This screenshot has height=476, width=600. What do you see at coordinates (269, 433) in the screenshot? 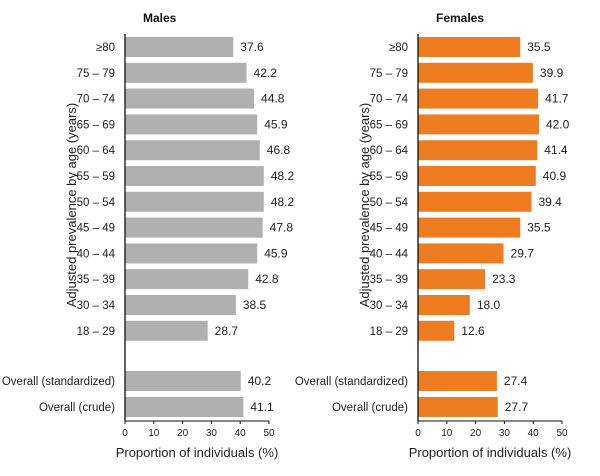
I see `x-tick-label: 50` at bounding box center [269, 433].